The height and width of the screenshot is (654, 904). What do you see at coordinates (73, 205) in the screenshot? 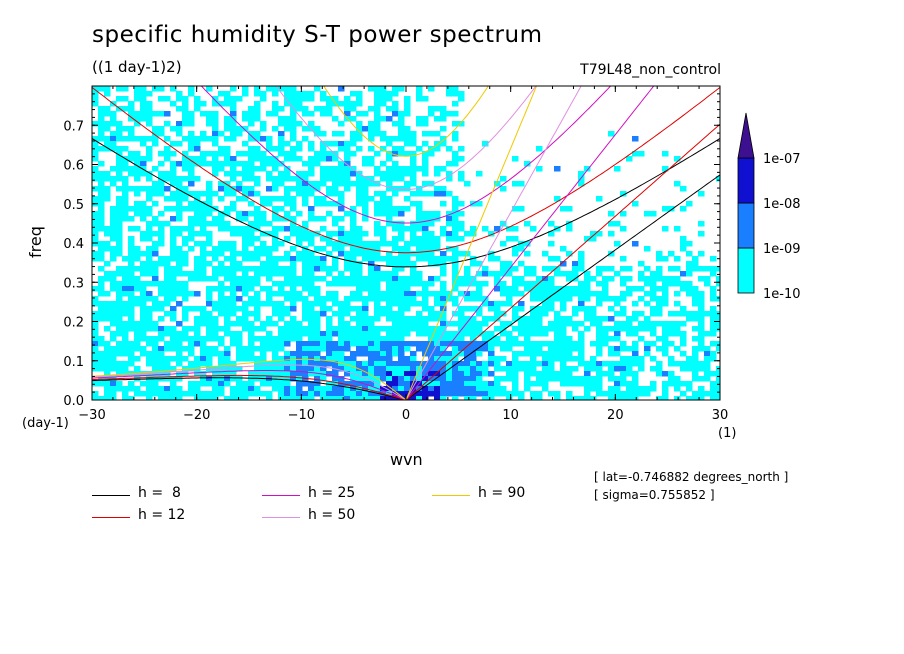
I see `y-tick-label: 0.5` at bounding box center [73, 205].